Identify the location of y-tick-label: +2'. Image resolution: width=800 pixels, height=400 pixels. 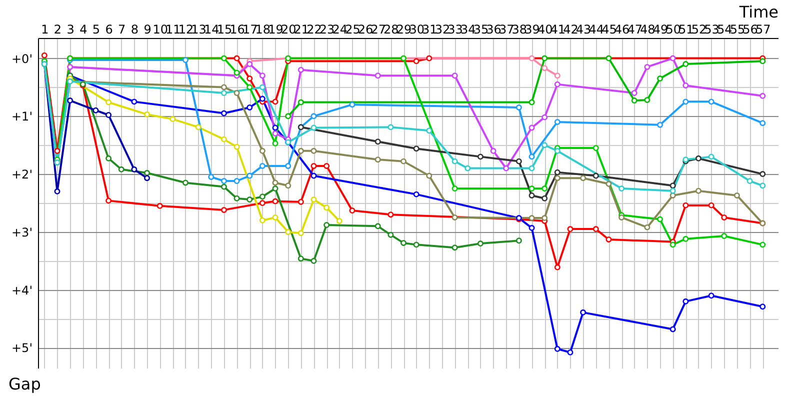
(22, 175).